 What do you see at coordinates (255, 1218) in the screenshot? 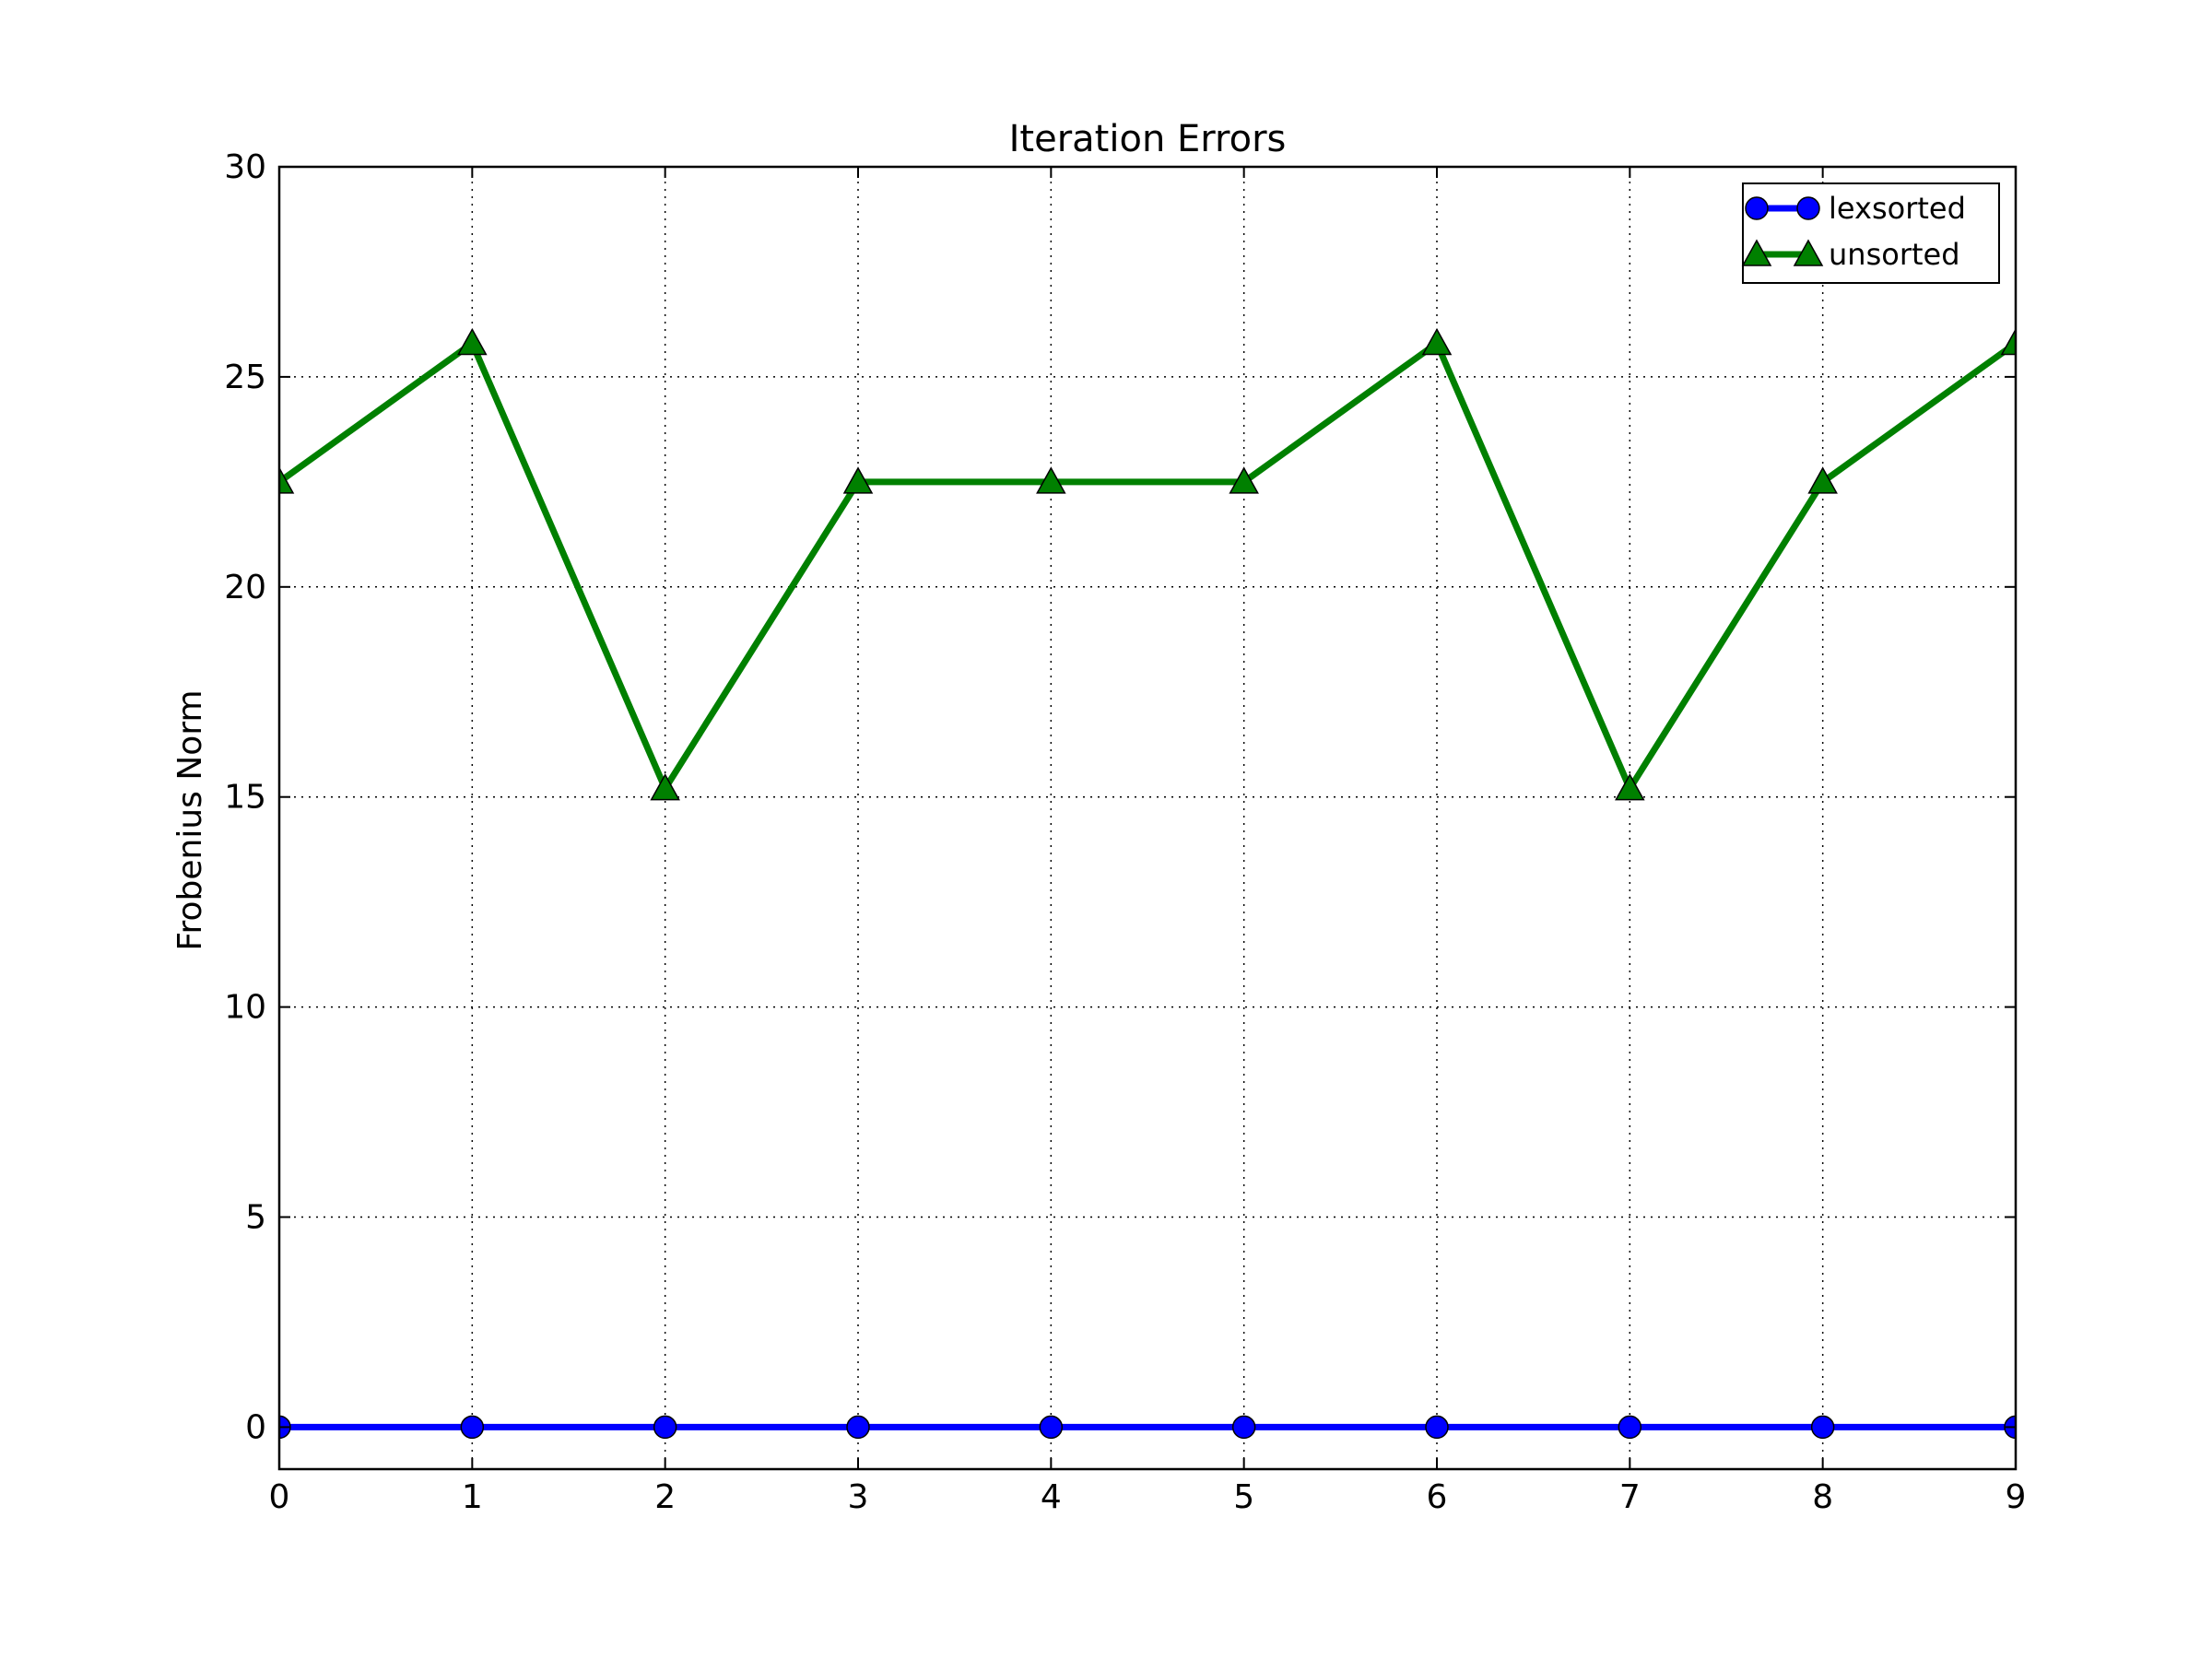
I see `y-tick-label: 5` at bounding box center [255, 1218].